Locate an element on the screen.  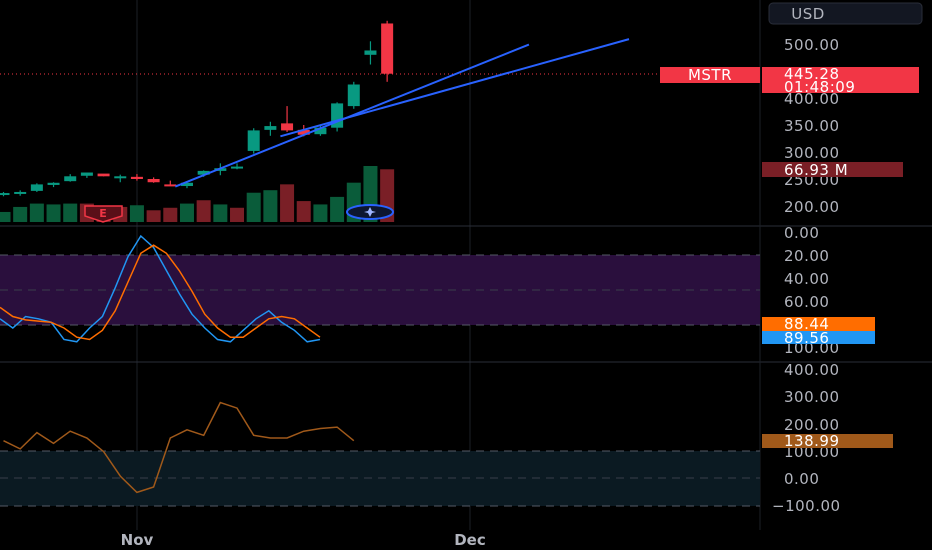
price-tick: 350.00 is located at coordinates (812, 126).